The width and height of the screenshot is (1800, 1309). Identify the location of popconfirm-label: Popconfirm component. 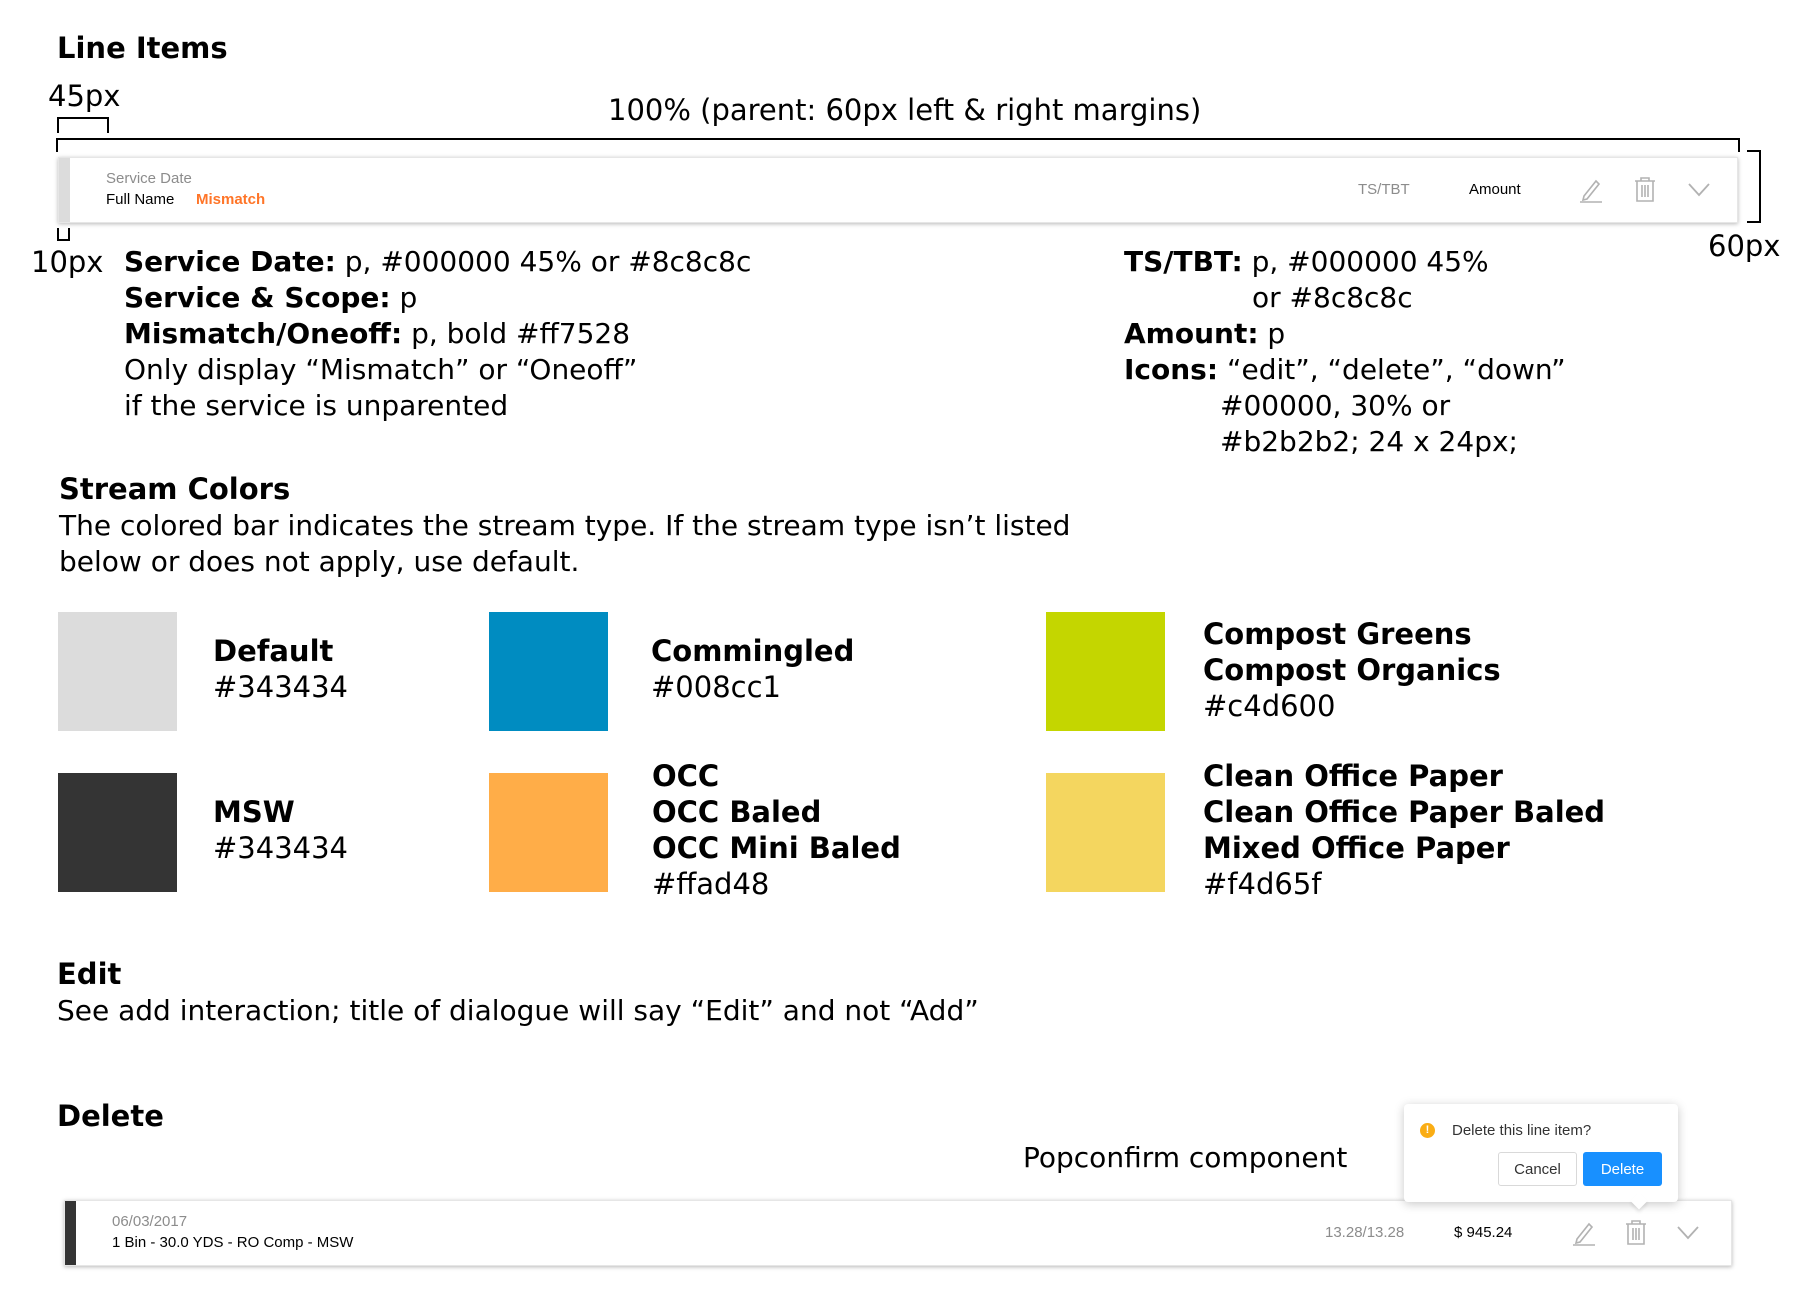
(1185, 1157).